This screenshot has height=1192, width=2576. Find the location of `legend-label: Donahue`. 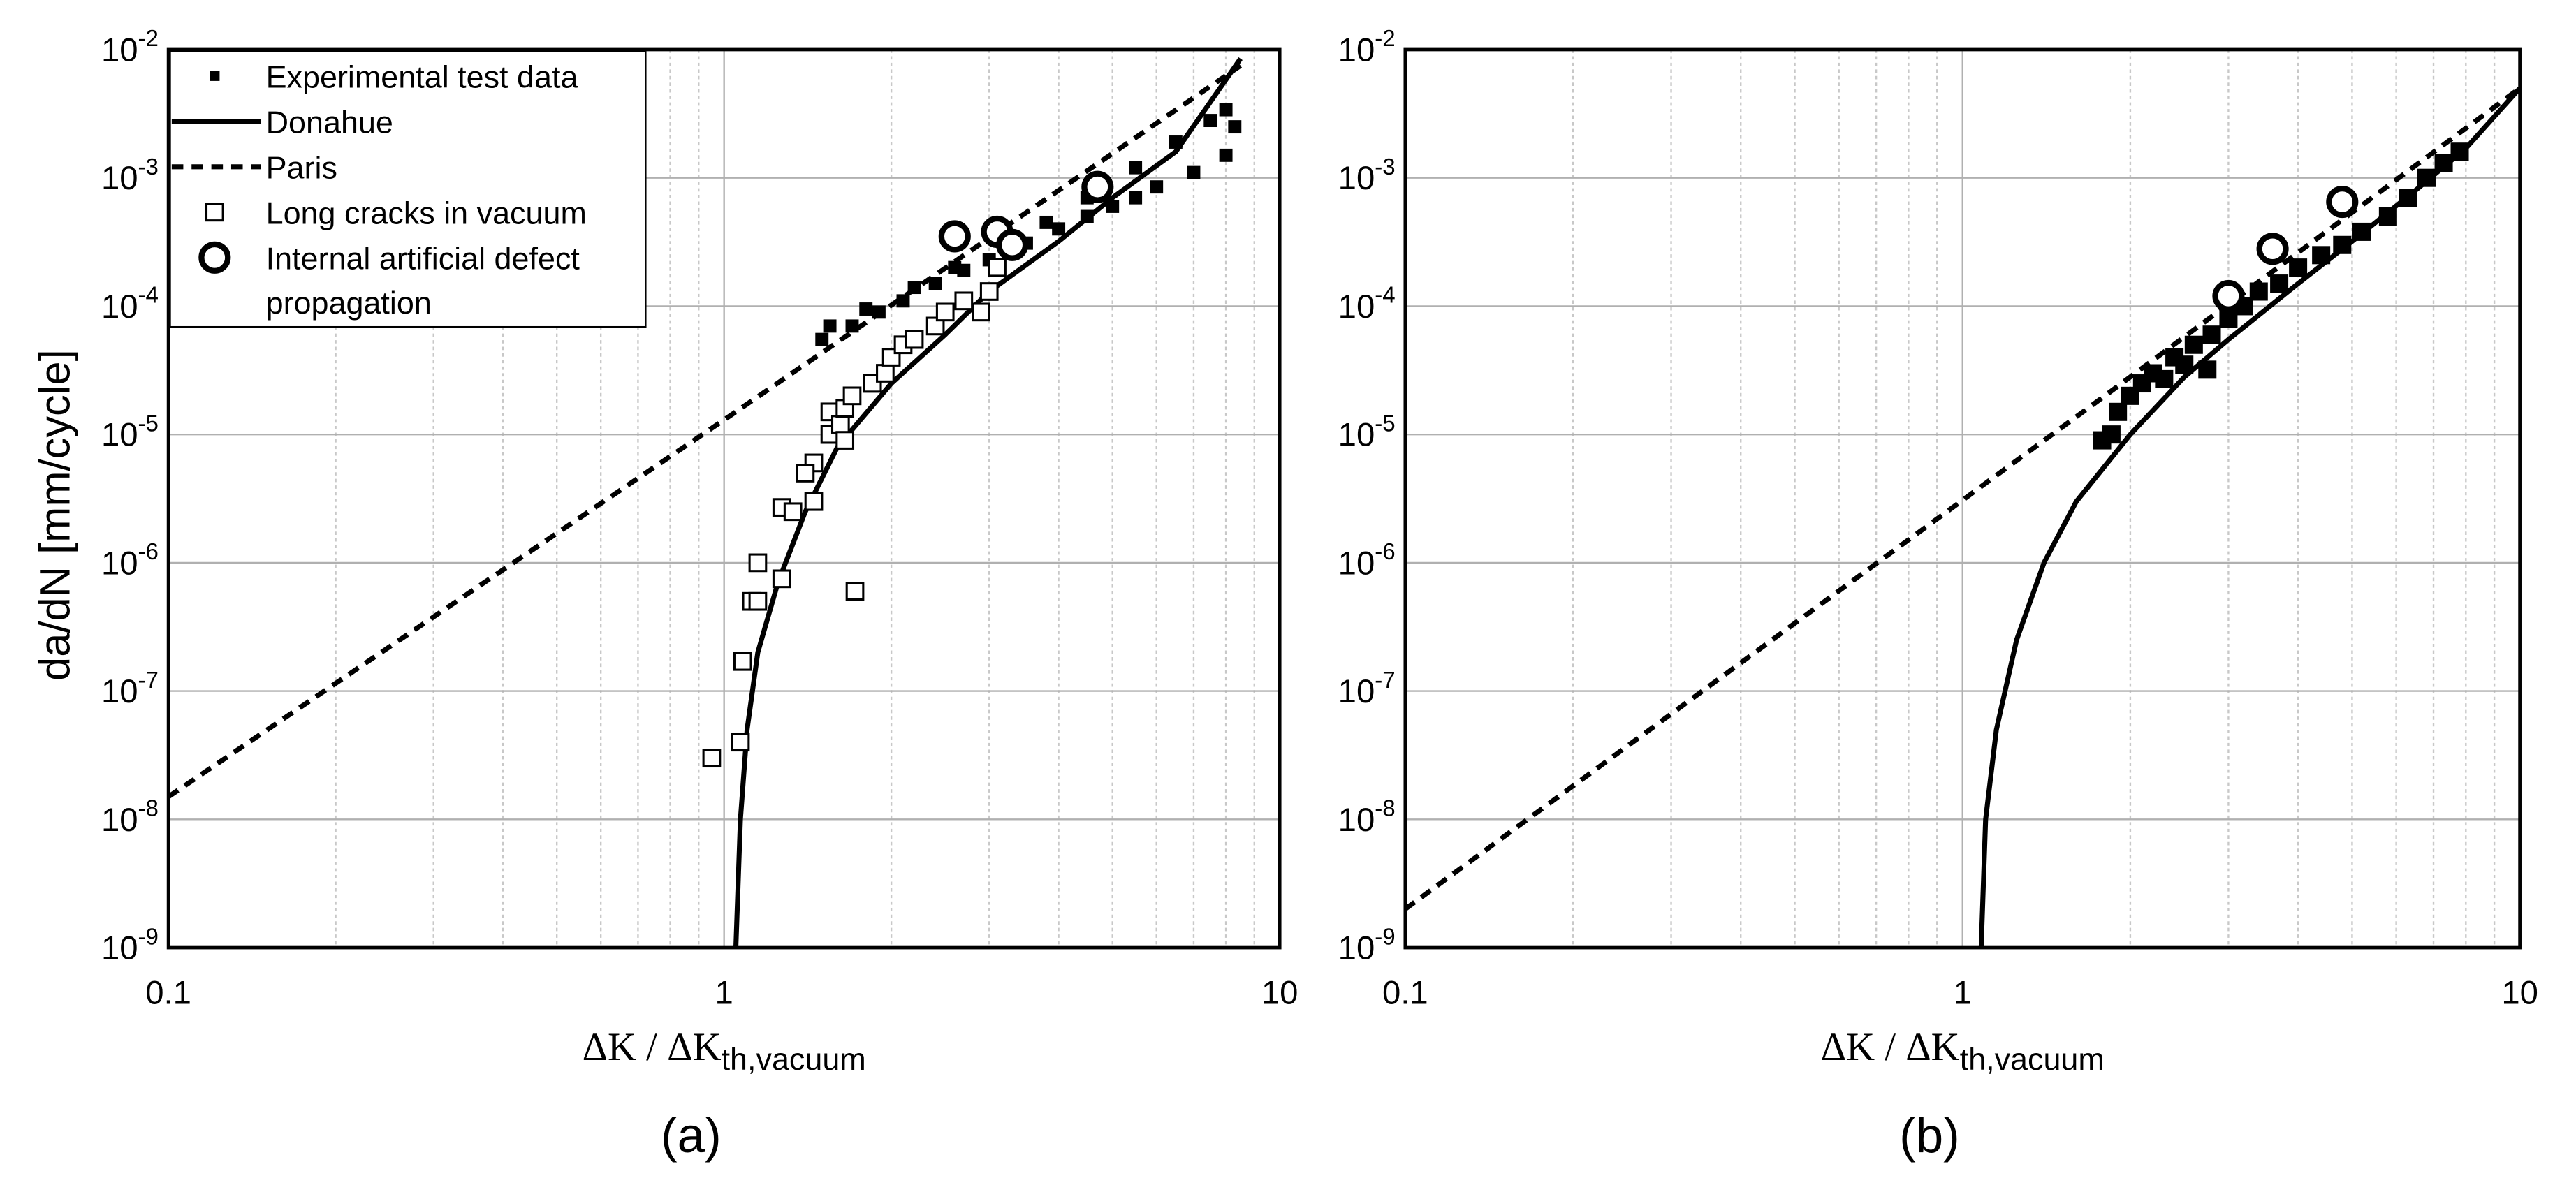

legend-label: Donahue is located at coordinates (329, 122).